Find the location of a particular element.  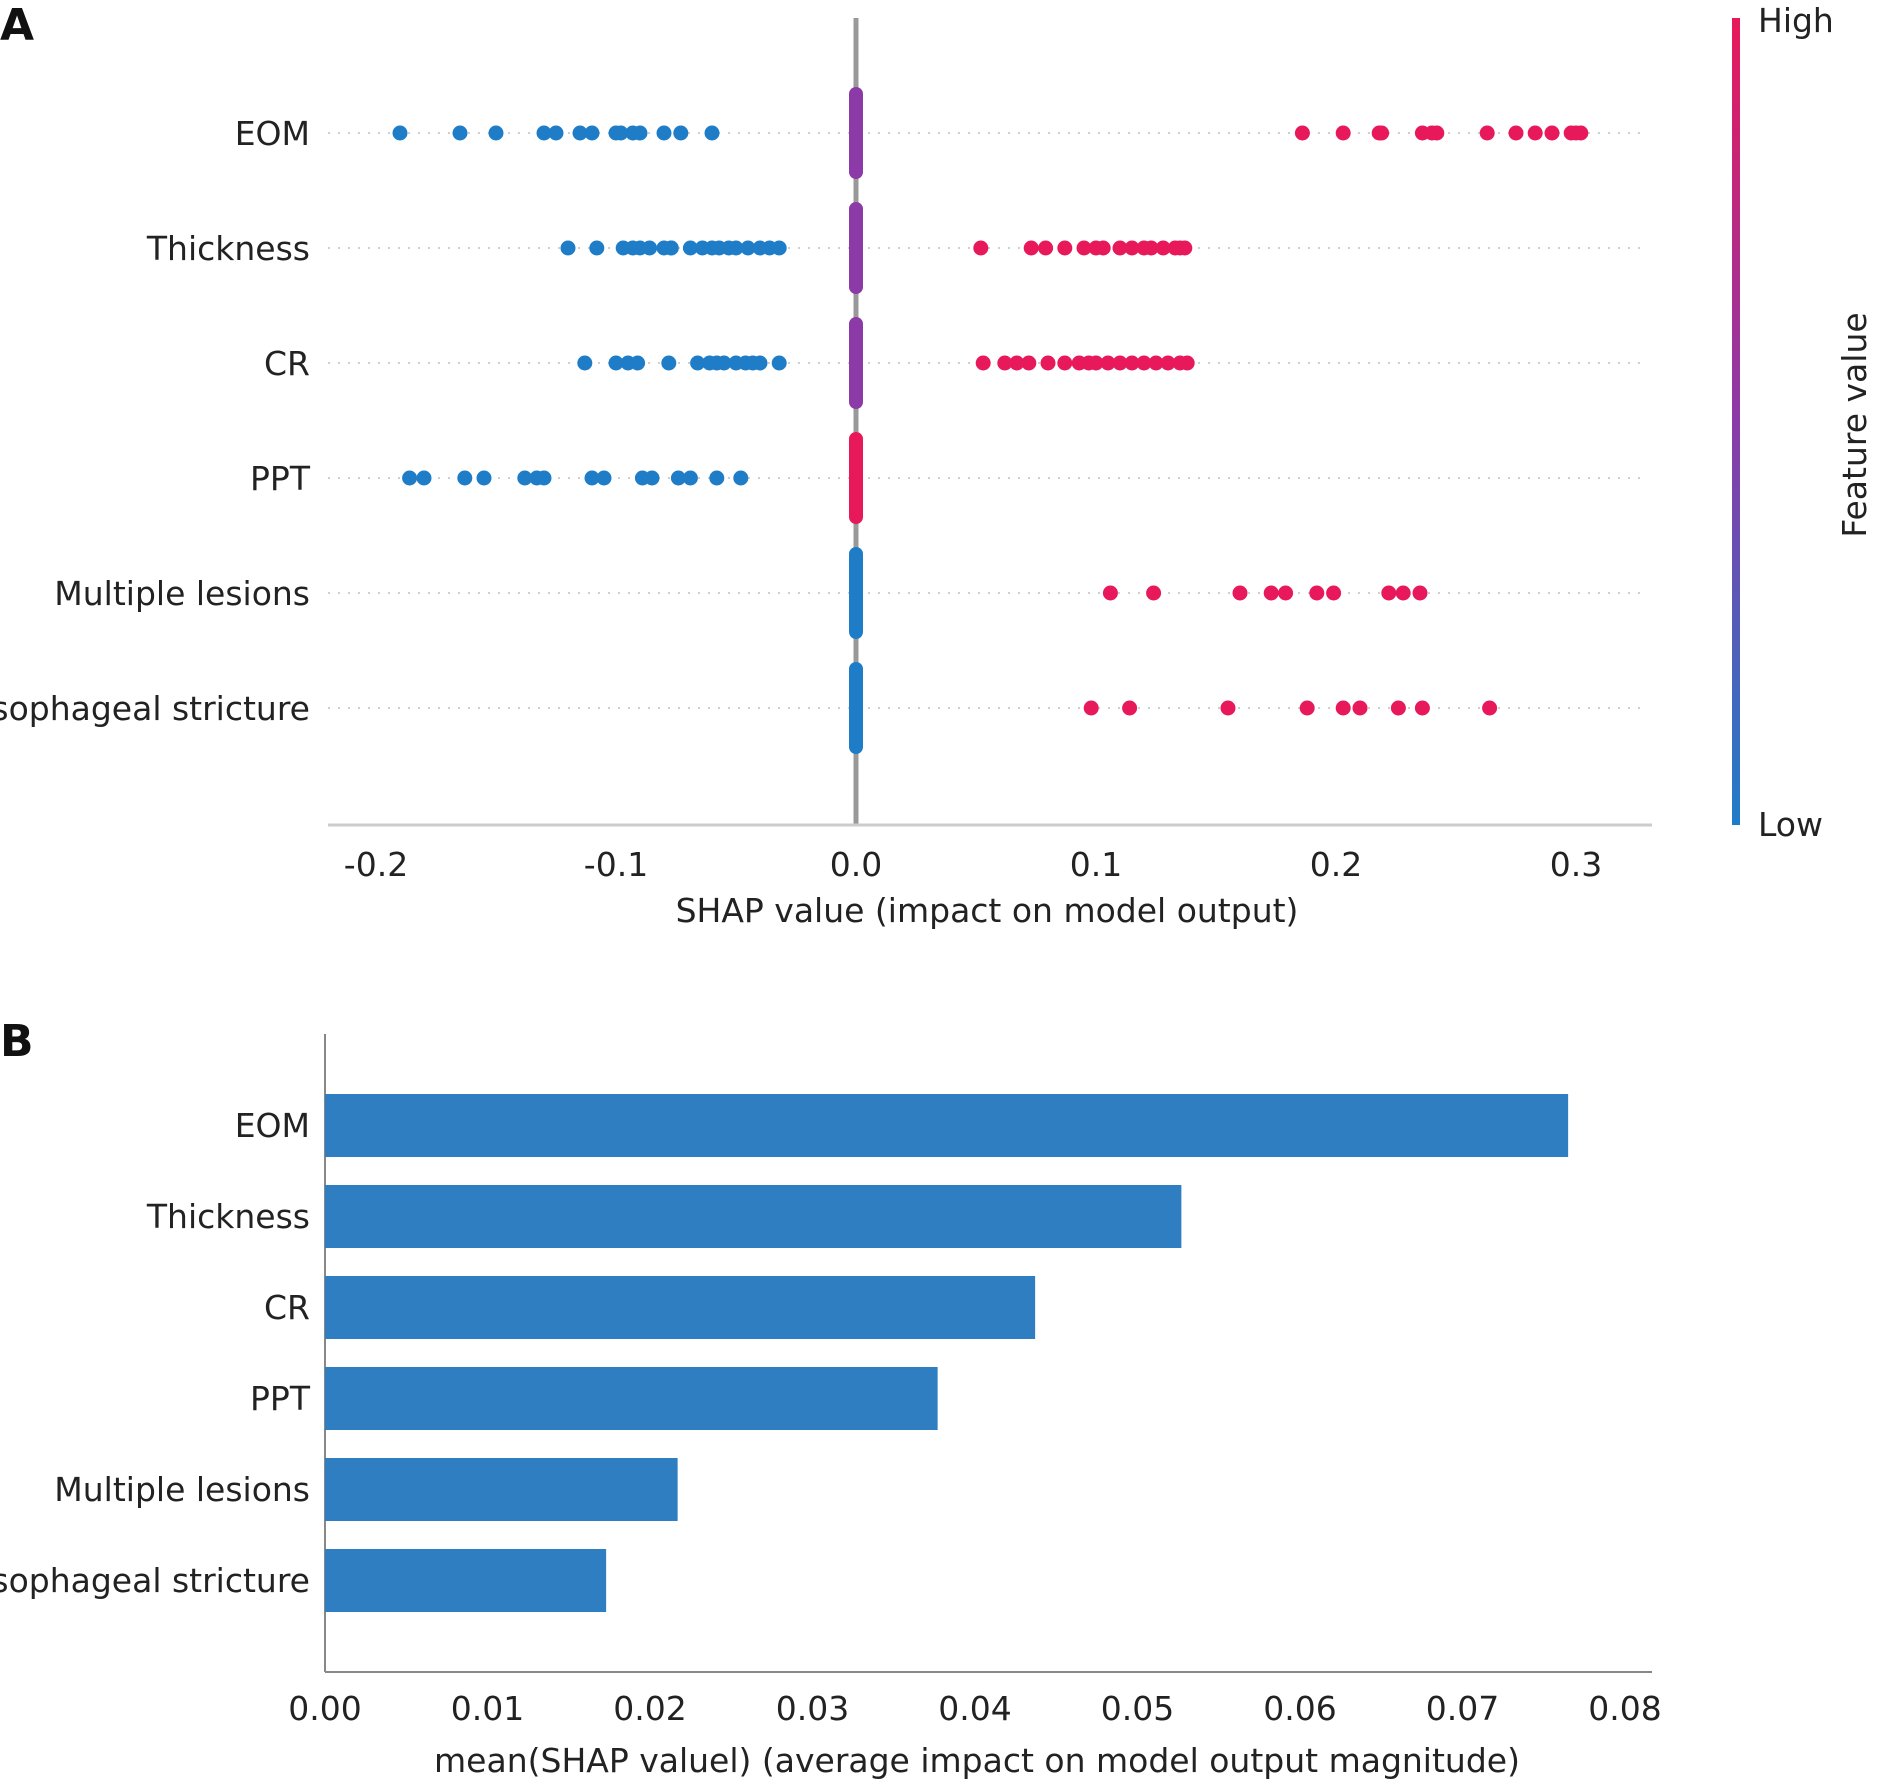

bar-category-label: Esophageal stricture is located at coordinates (155, 1580).